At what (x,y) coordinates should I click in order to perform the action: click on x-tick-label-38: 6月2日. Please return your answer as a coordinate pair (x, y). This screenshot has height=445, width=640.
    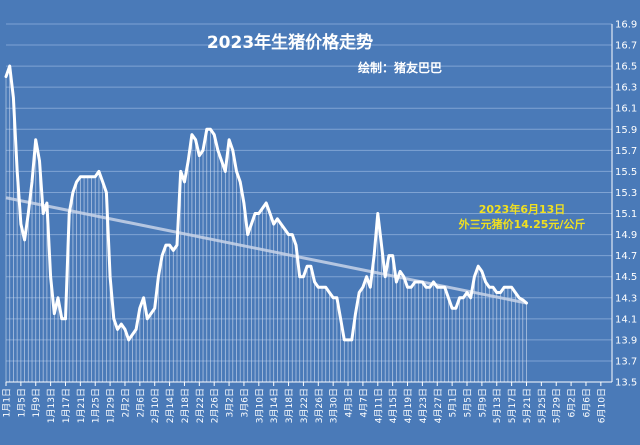
    Looking at the image, I should click on (572, 402).